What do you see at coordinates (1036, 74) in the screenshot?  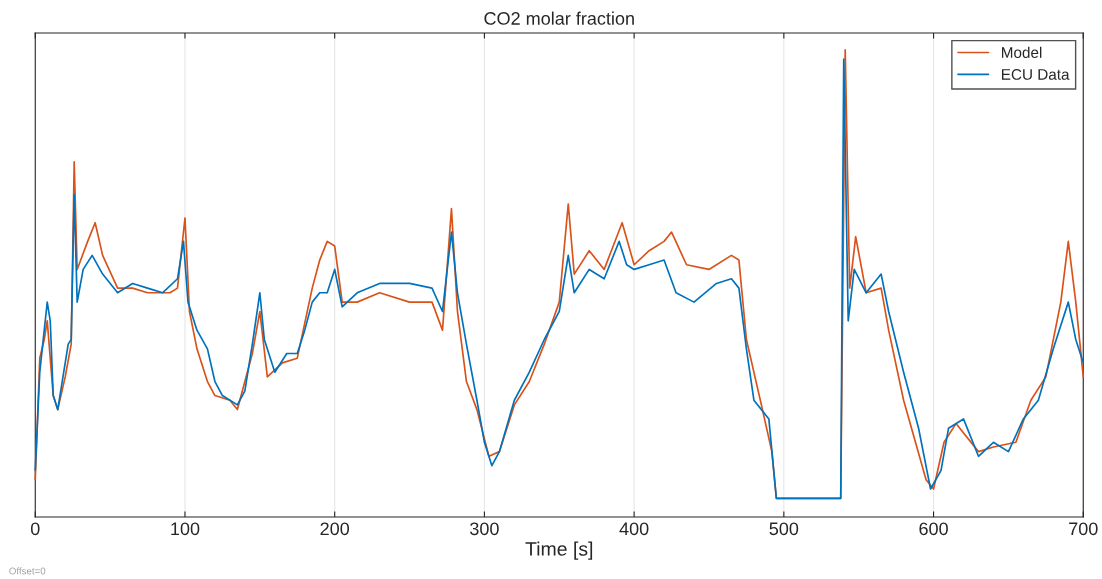 I see `legend-label: ECU Data` at bounding box center [1036, 74].